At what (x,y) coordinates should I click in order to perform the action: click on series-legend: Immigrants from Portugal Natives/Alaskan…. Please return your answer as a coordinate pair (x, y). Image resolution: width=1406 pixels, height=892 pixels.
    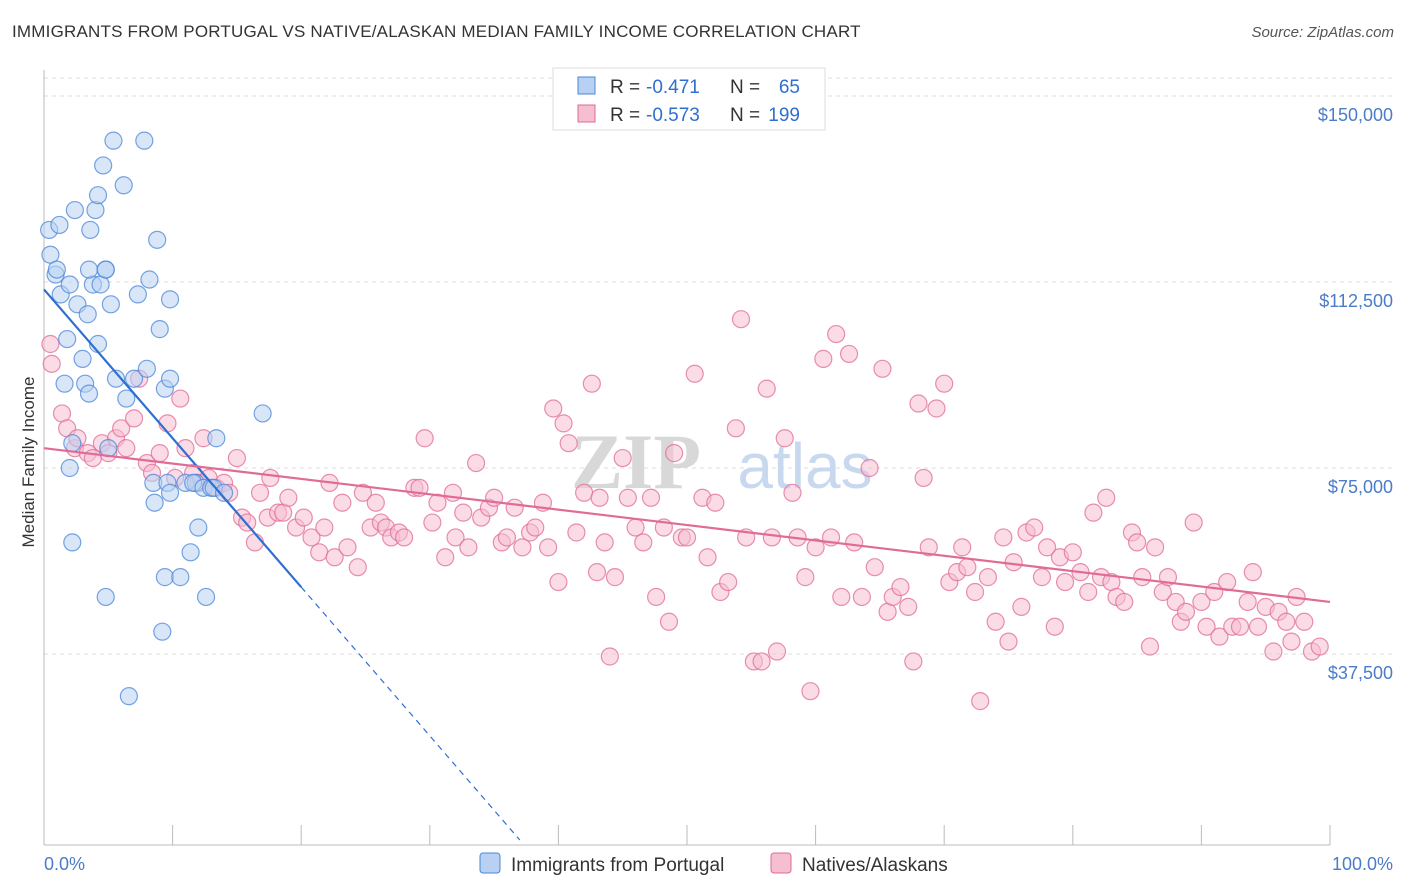
    Looking at the image, I should click on (713, 864).